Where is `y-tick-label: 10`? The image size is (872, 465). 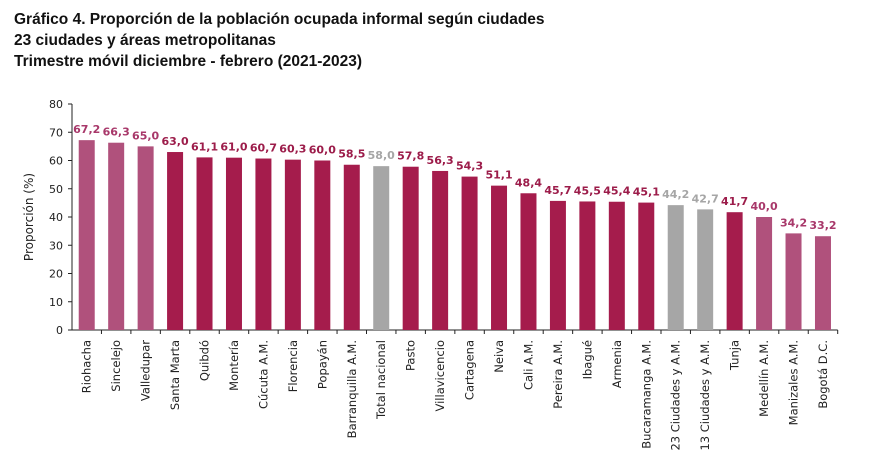 y-tick-label: 10 is located at coordinates (56, 302).